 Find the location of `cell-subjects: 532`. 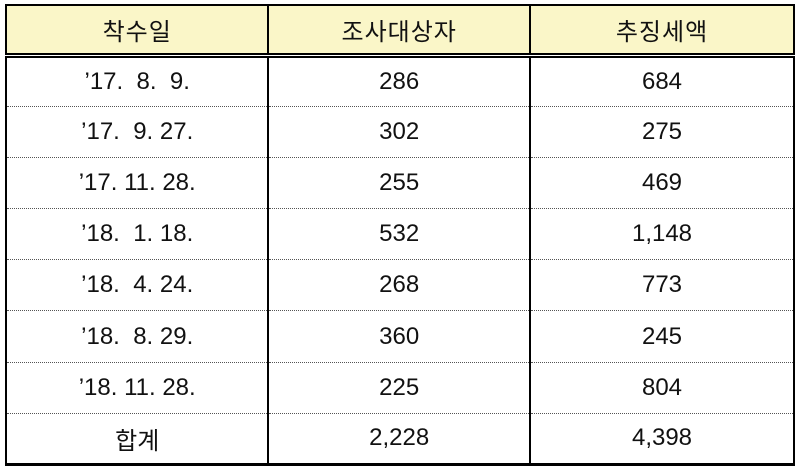

cell-subjects: 532 is located at coordinates (398, 234).